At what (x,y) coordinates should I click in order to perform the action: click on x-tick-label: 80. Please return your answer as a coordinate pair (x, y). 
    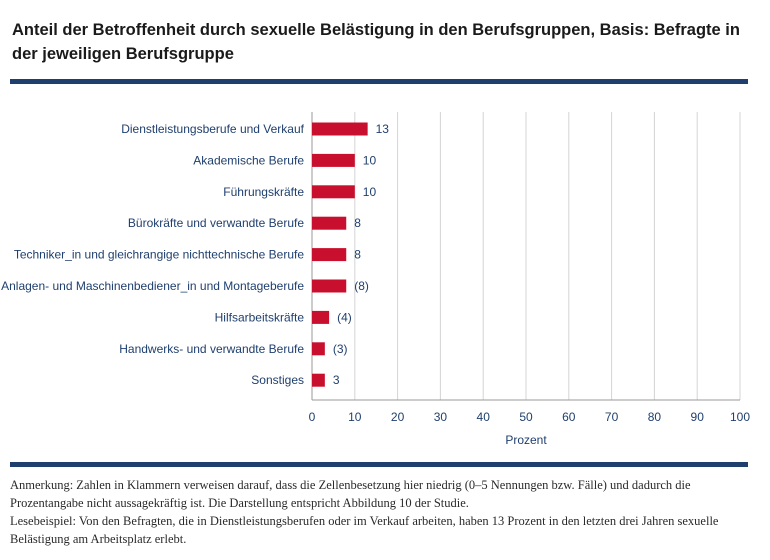
    Looking at the image, I should click on (655, 417).